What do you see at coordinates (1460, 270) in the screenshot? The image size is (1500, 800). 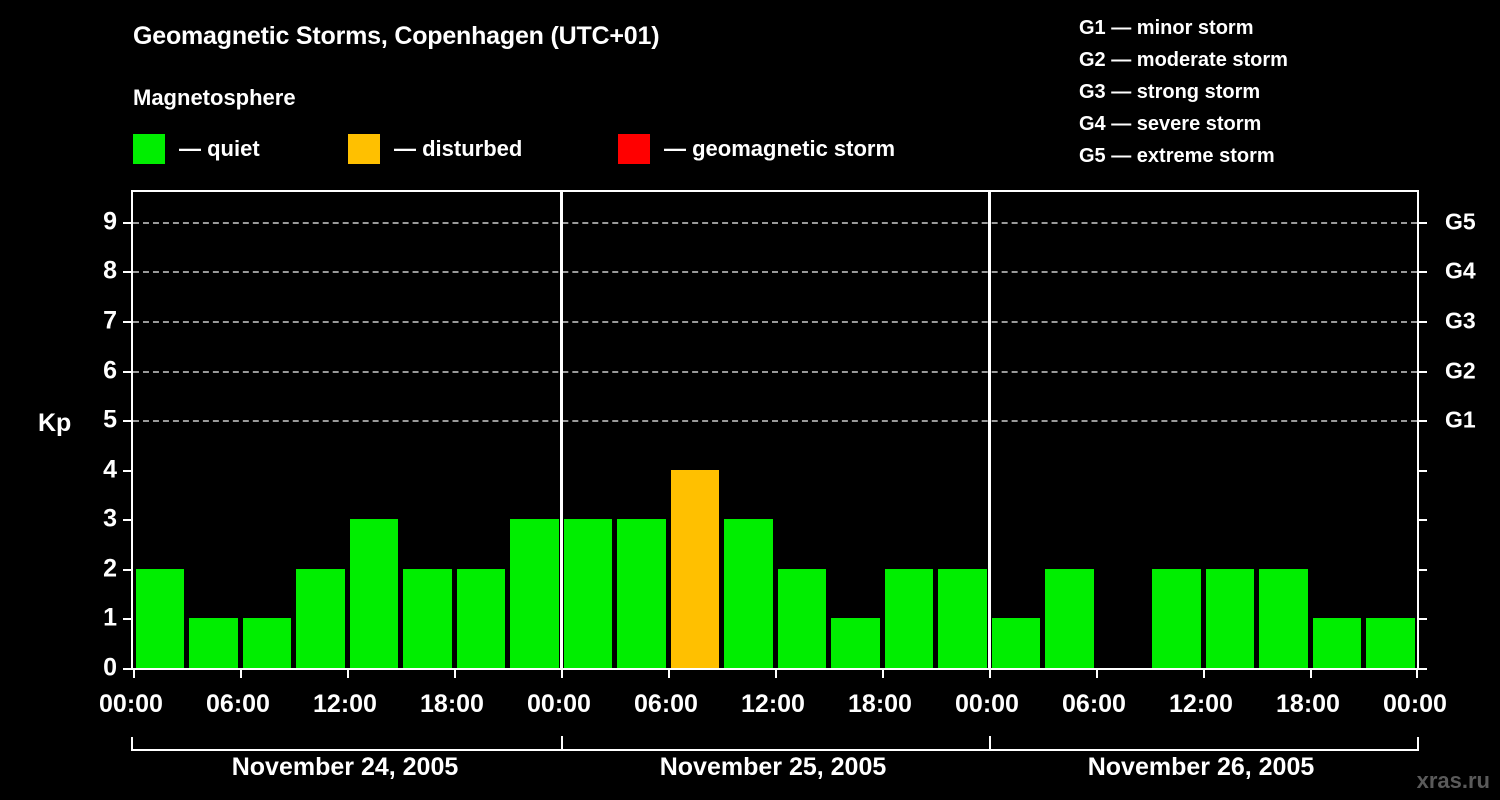 I see `g-scale-label: G4` at bounding box center [1460, 270].